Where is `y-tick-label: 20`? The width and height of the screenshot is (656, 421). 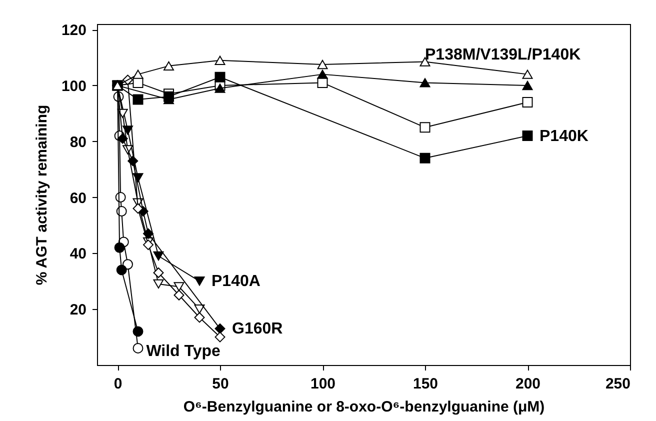 y-tick-label: 20 is located at coordinates (78, 310).